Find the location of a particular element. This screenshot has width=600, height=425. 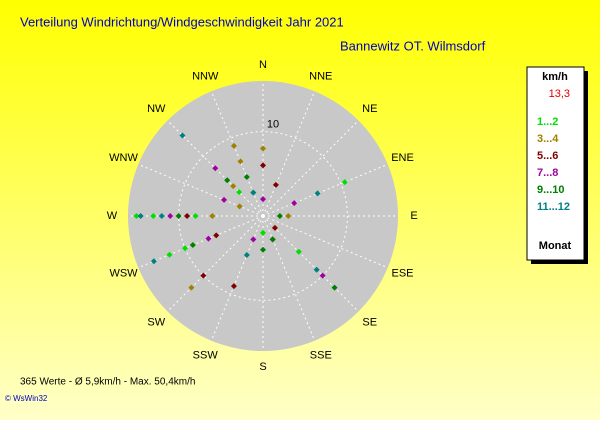

direction-label: NNE is located at coordinates (320, 76).